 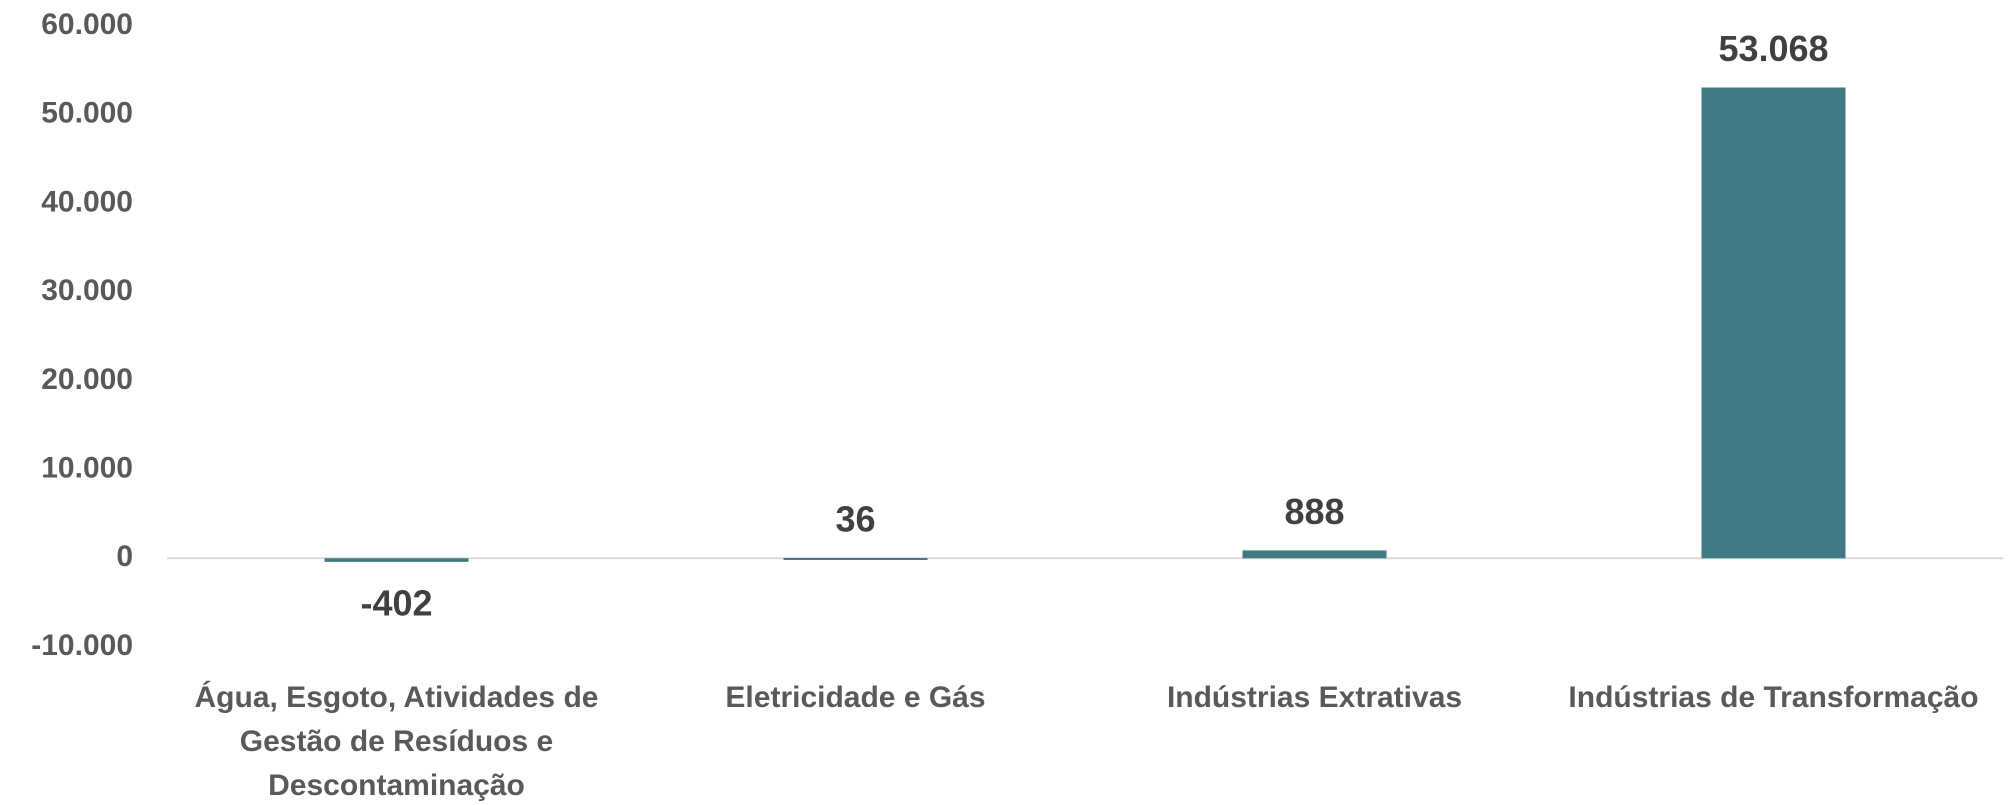 I want to click on y-tick-label: 10.000, so click(x=87, y=467).